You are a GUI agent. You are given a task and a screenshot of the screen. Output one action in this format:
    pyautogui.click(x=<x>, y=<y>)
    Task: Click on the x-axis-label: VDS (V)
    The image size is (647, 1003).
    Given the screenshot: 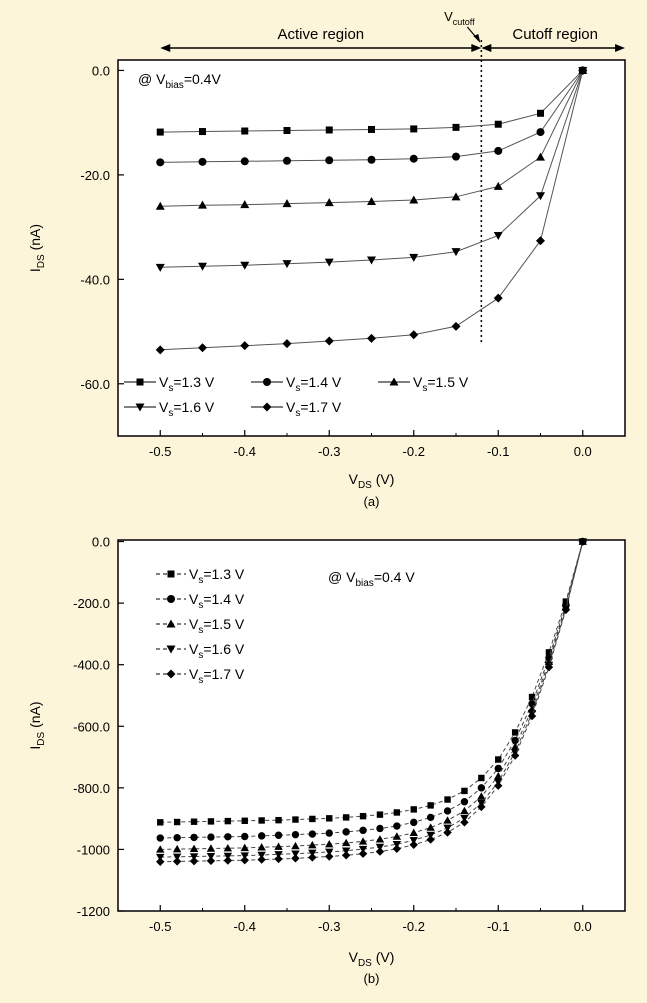 What is the action you would take?
    pyautogui.click(x=372, y=959)
    